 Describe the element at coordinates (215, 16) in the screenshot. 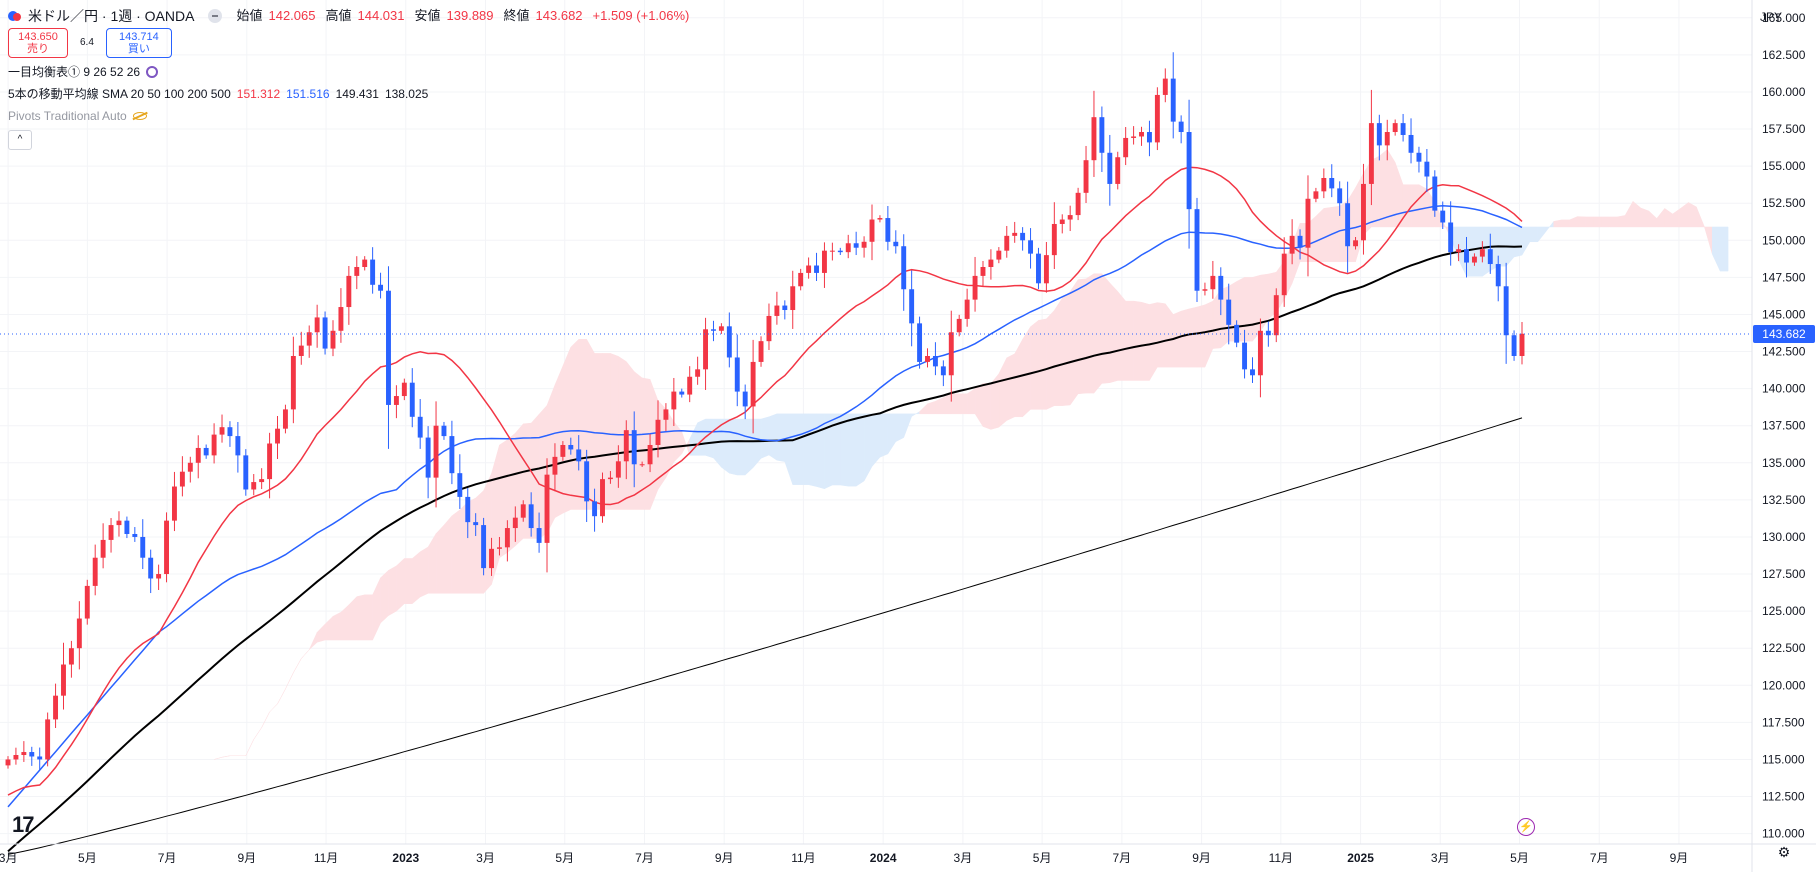

I see `collapse-symbol-icon` at that location.